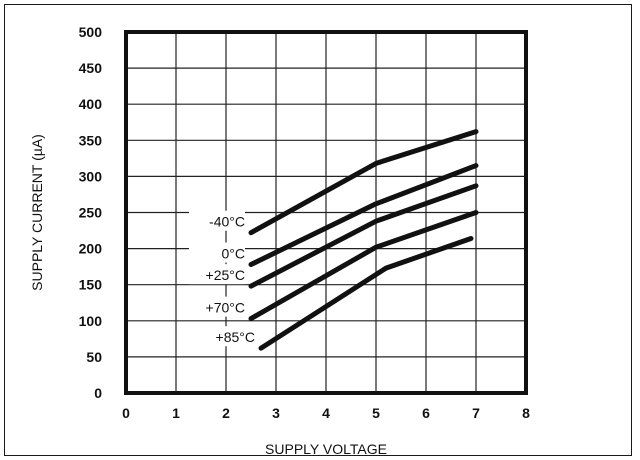  Describe the element at coordinates (91, 321) in the screenshot. I see `y-tick-label: 100` at that location.